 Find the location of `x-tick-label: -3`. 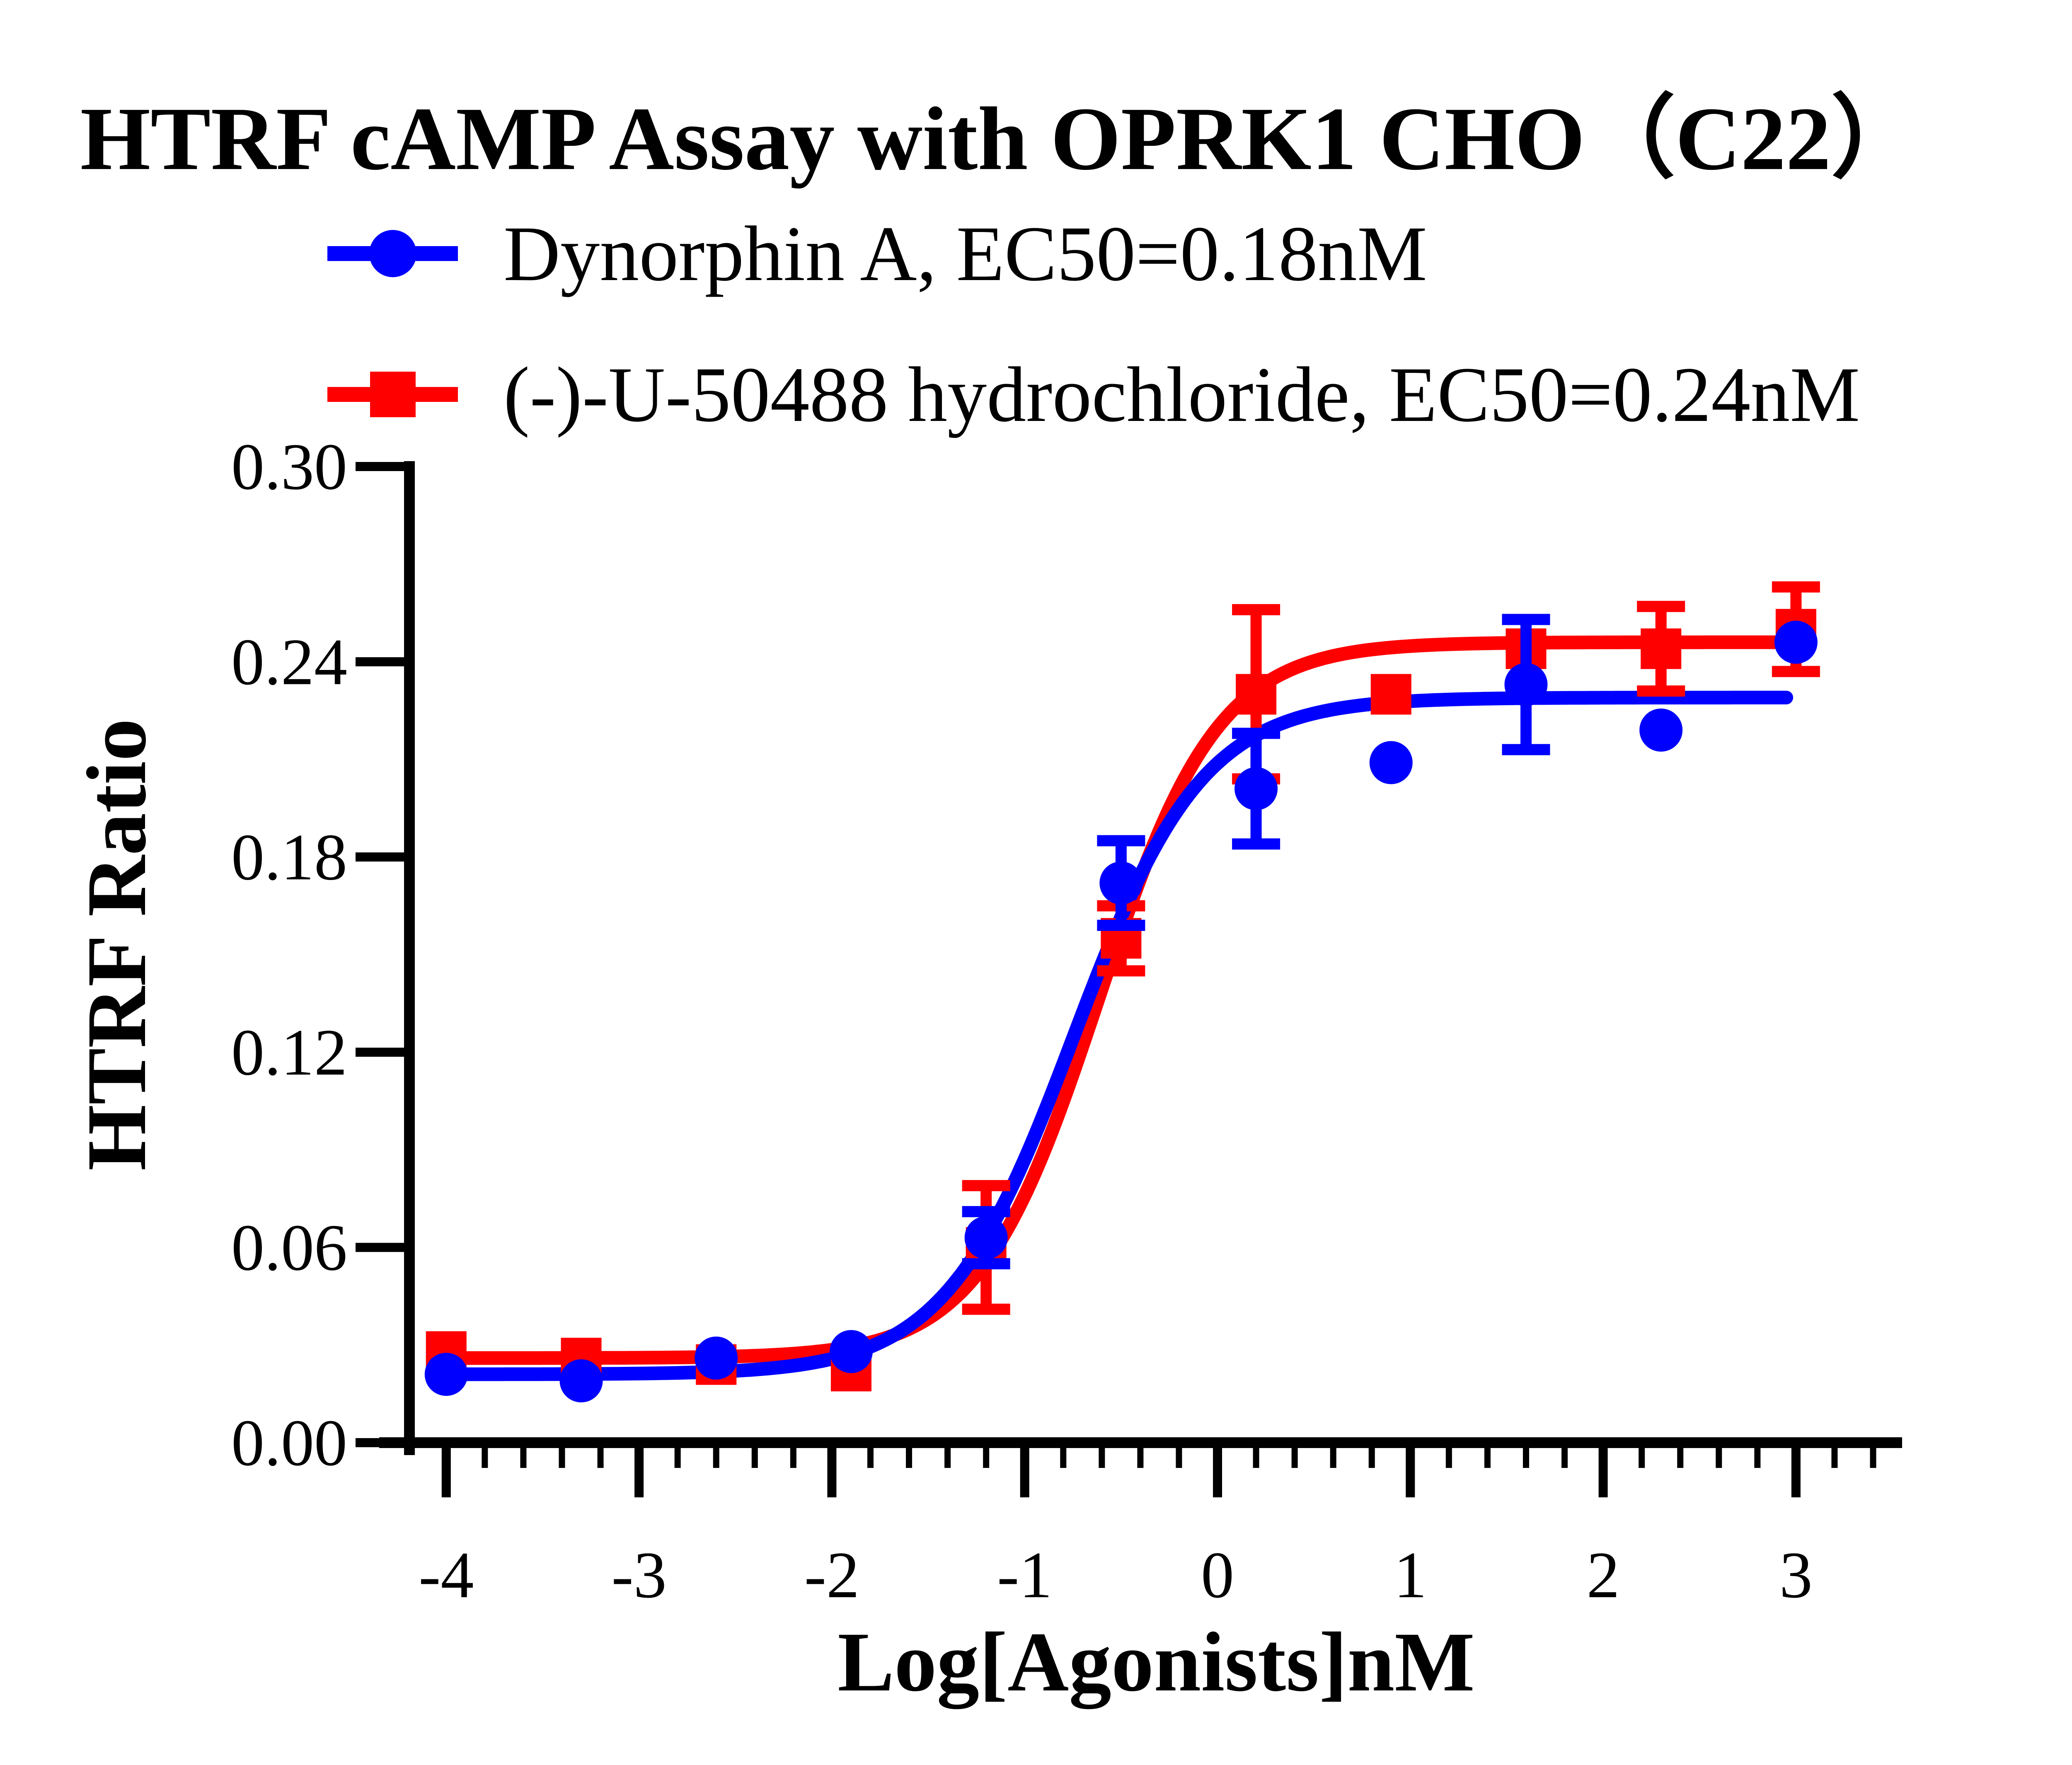

x-tick-label: -3 is located at coordinates (638, 1575).